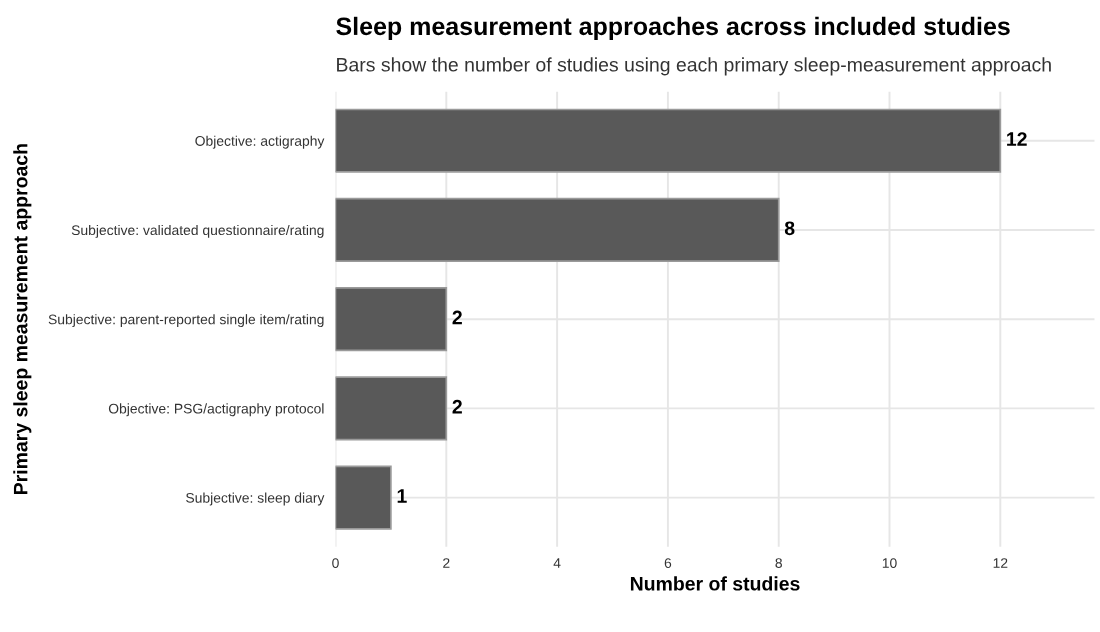 The width and height of the screenshot is (1100, 632). Describe the element at coordinates (402, 496) in the screenshot. I see `data-label: 1` at that location.